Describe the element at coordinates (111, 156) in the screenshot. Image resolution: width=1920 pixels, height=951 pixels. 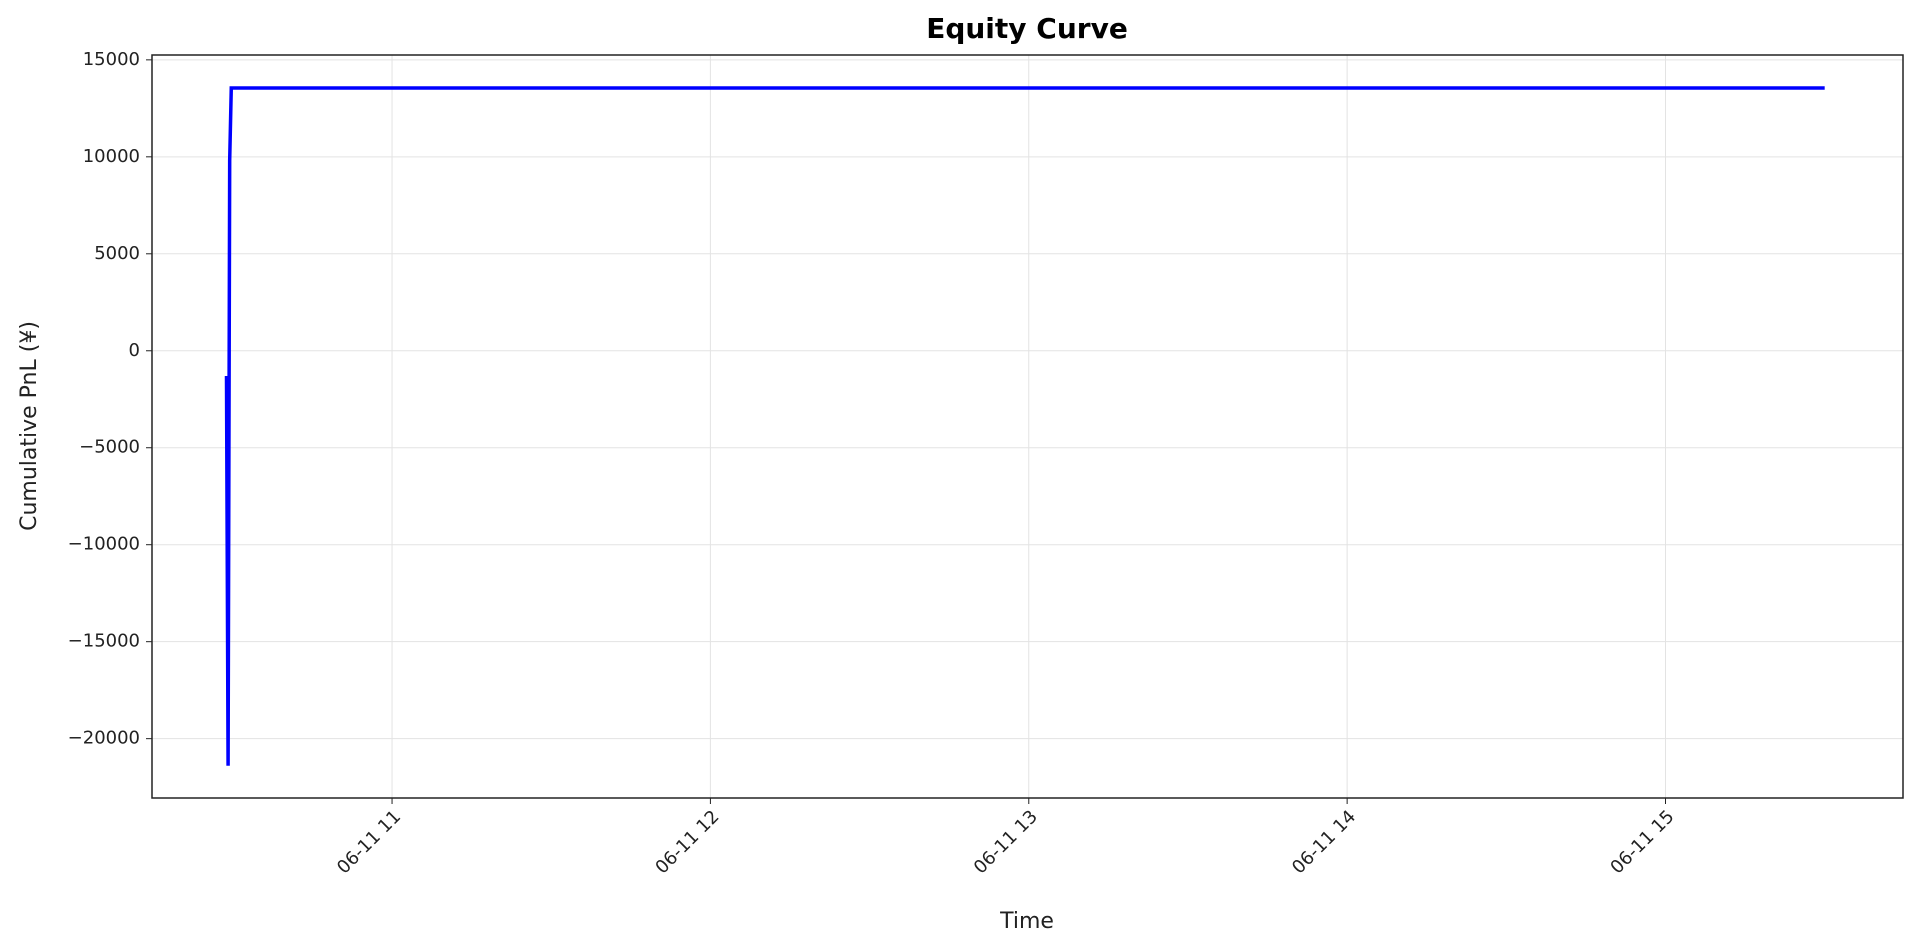
I see `y-tick-label: 10000` at that location.